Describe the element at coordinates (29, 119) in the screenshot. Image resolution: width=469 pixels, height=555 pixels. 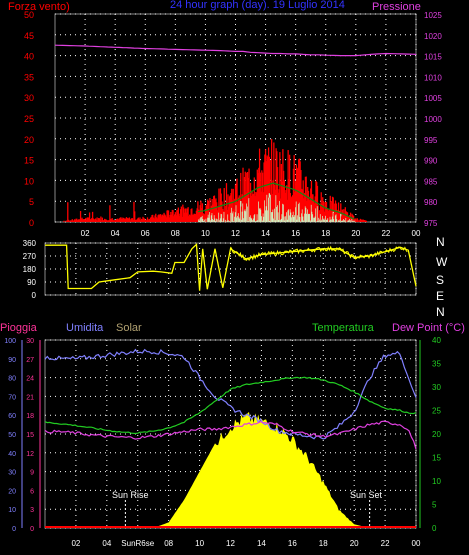
I see `wind-tick-label: 25` at that location.